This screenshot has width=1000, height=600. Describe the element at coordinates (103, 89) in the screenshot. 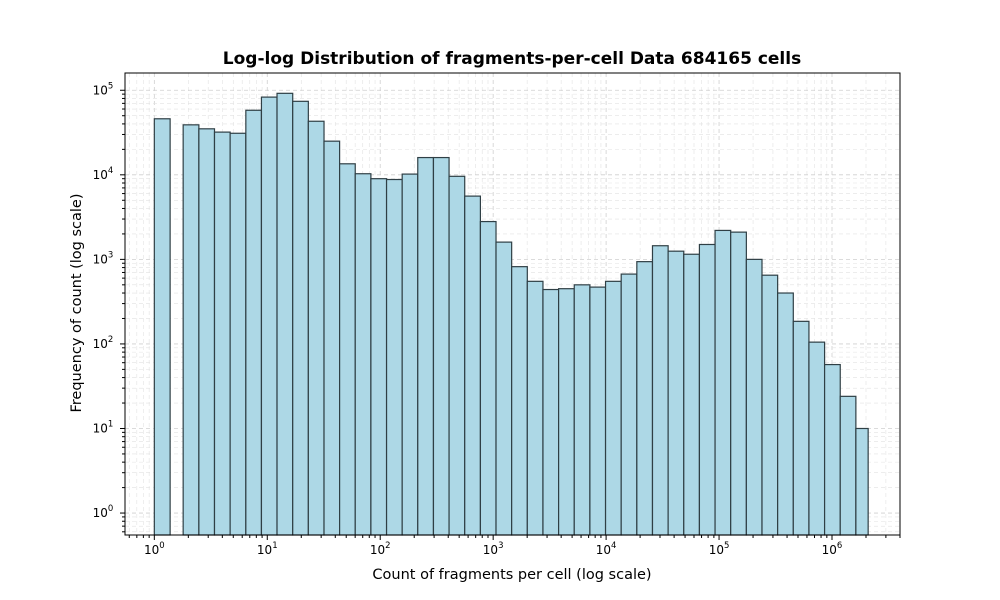

I see `y-tick-label: 10⁵` at that location.